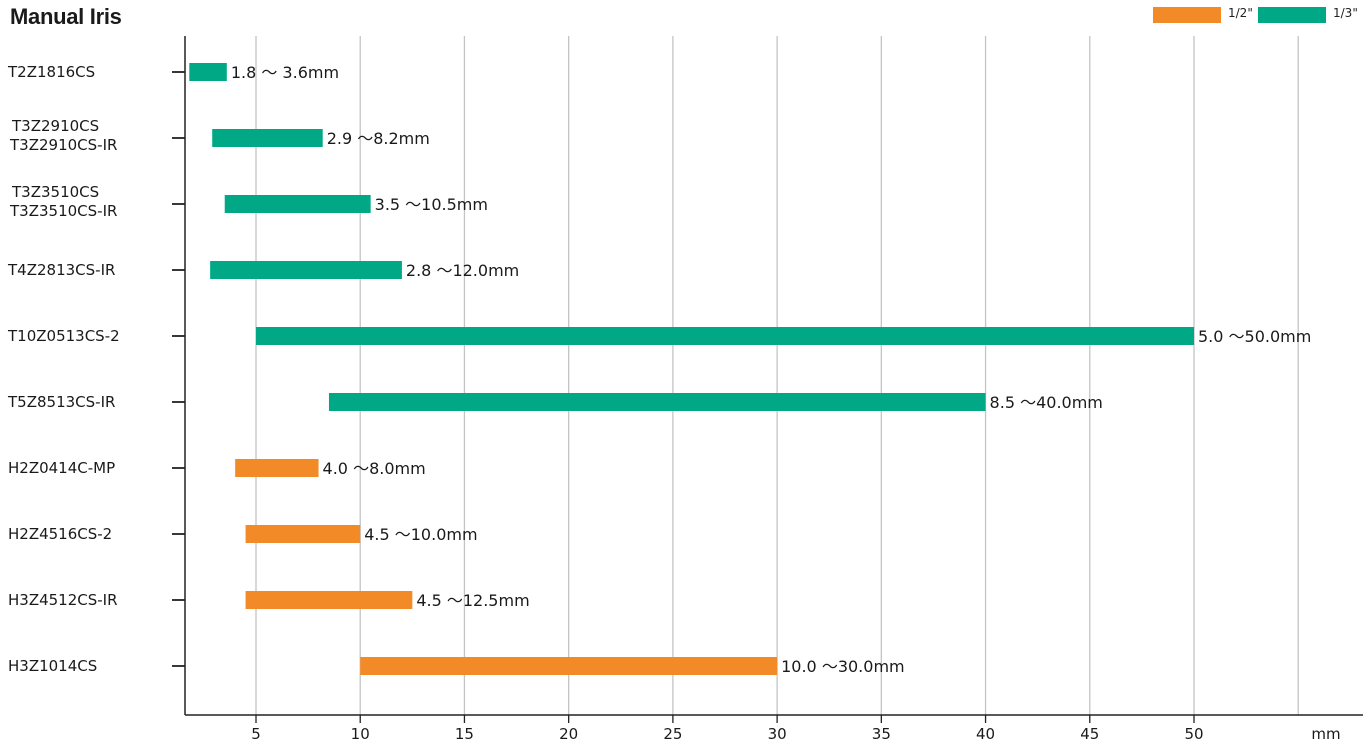  Describe the element at coordinates (777, 734) in the screenshot. I see `x-tick-label-30: 30` at that location.